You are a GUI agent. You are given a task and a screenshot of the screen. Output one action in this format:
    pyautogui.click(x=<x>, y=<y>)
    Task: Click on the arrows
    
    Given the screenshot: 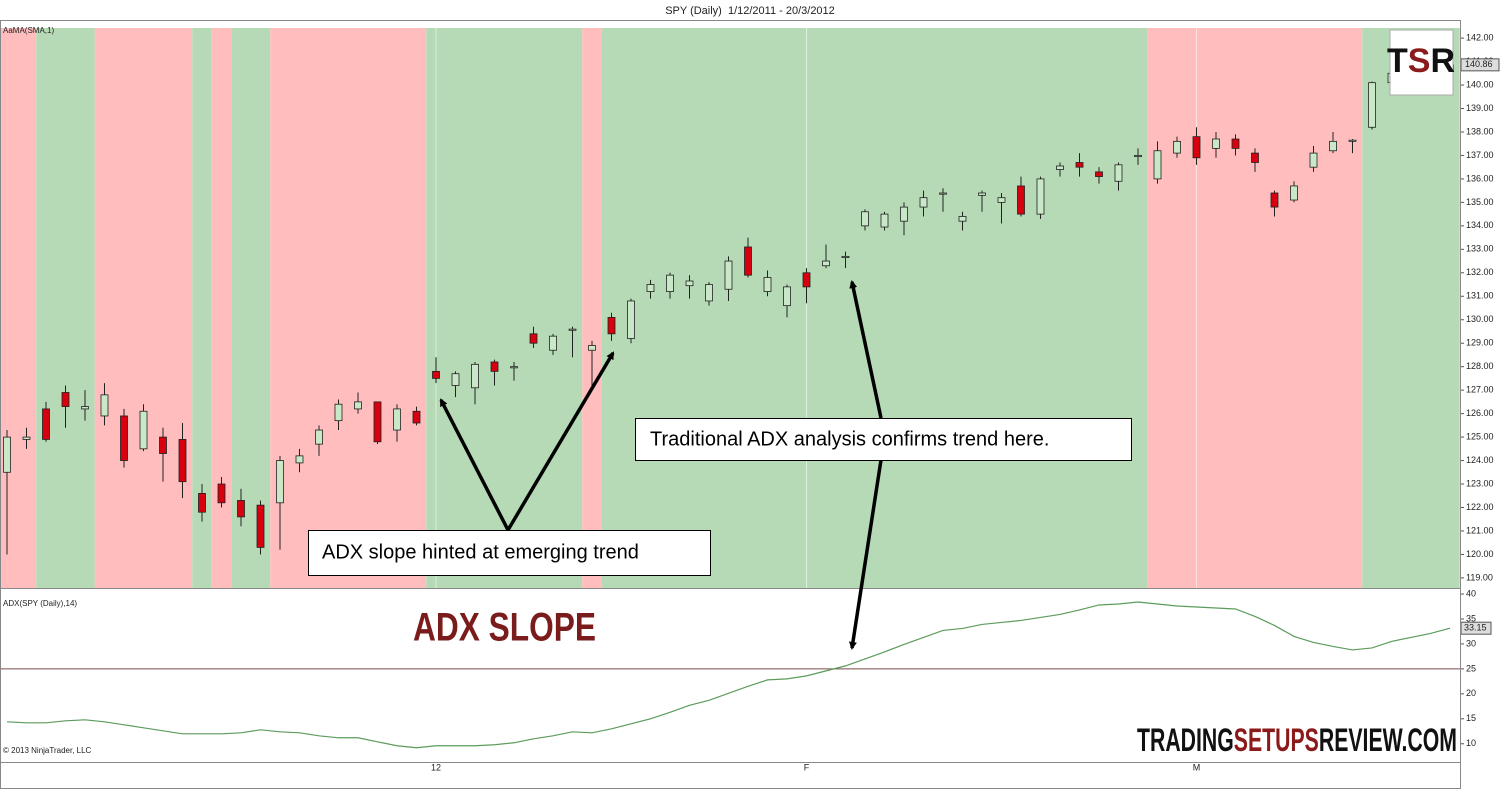 What is the action you would take?
    pyautogui.click(x=661, y=465)
    